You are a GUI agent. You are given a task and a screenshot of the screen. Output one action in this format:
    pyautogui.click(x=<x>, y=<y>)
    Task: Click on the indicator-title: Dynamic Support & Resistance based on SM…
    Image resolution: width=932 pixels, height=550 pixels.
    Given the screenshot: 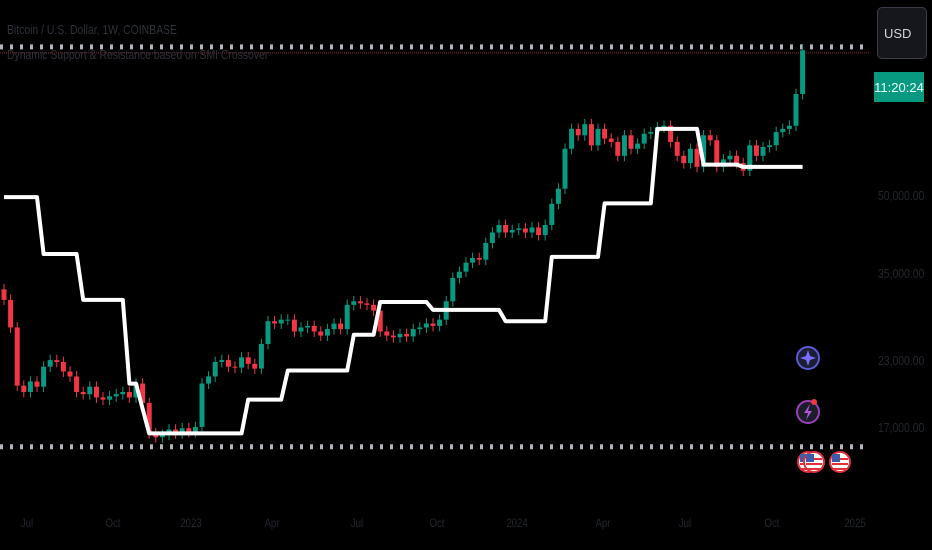 What is the action you would take?
    pyautogui.click(x=138, y=54)
    